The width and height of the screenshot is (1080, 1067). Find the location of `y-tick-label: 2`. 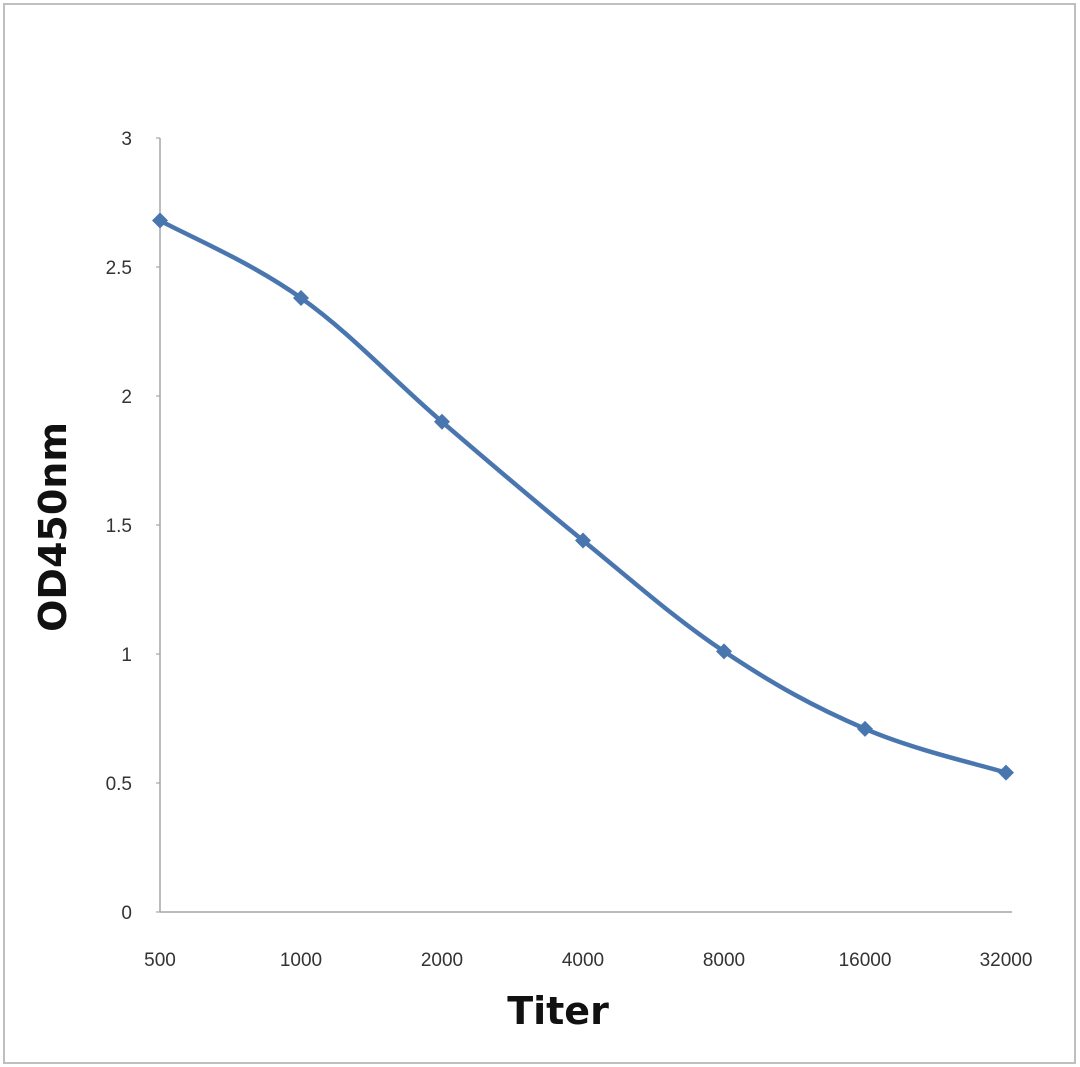

y-tick-label: 2 is located at coordinates (126, 397).